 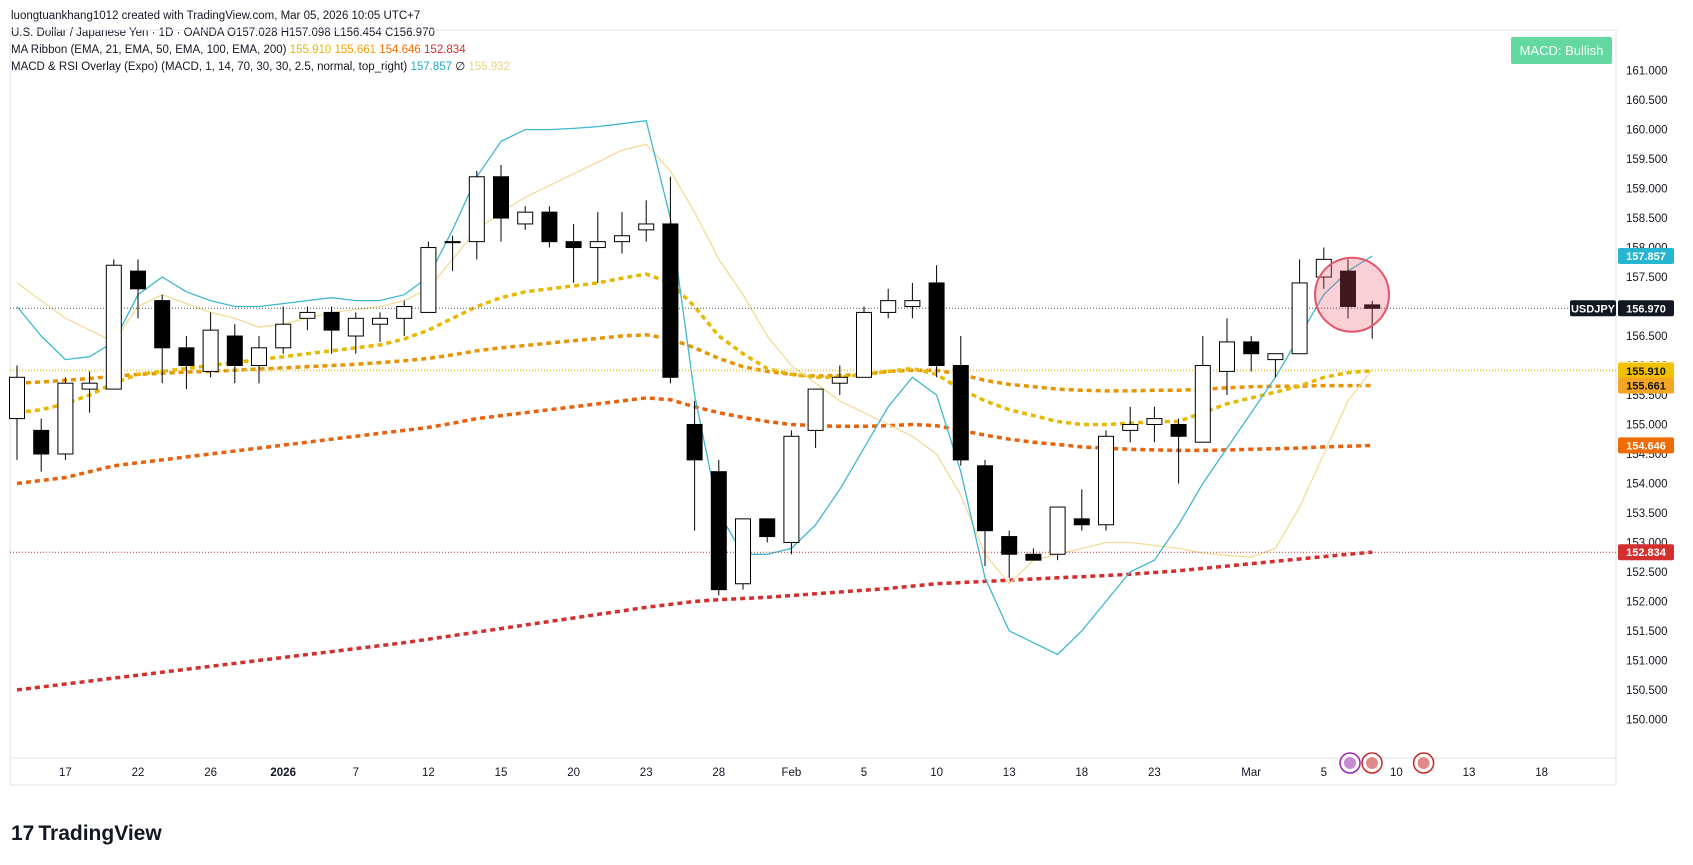 What do you see at coordinates (1646, 446) in the screenshot?
I see `price-tag-value: 154.646` at bounding box center [1646, 446].